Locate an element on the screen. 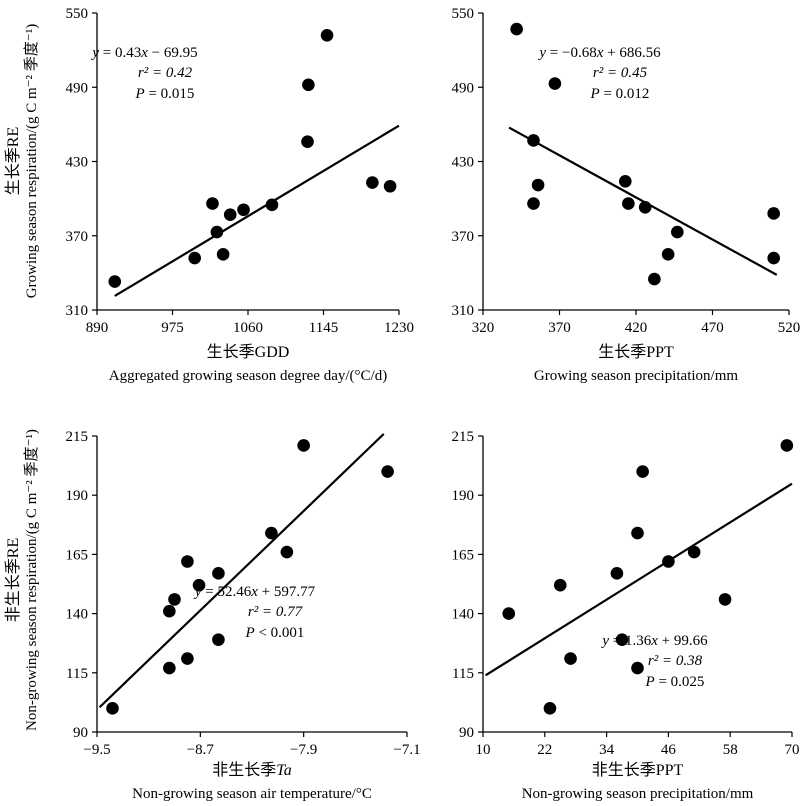 Image resolution: width=800 pixels, height=806 pixels. y-tick-label: 490 is located at coordinates (463, 88).